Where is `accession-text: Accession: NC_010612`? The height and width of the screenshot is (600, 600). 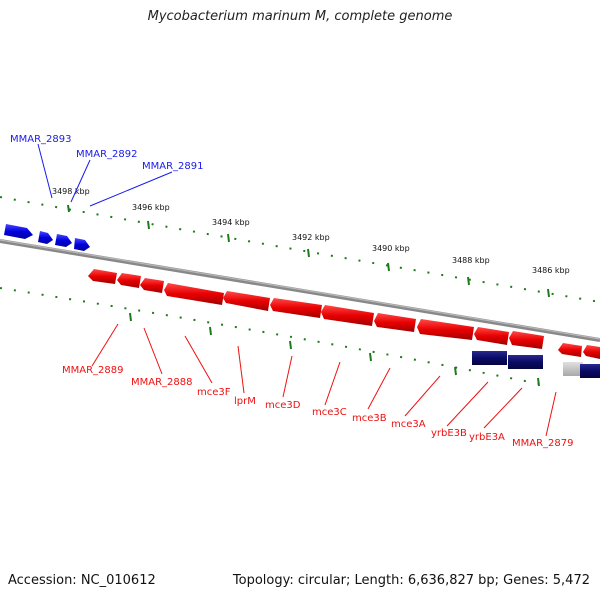
accession-text: Accession: NC_010612 is located at coordinates (82, 580).